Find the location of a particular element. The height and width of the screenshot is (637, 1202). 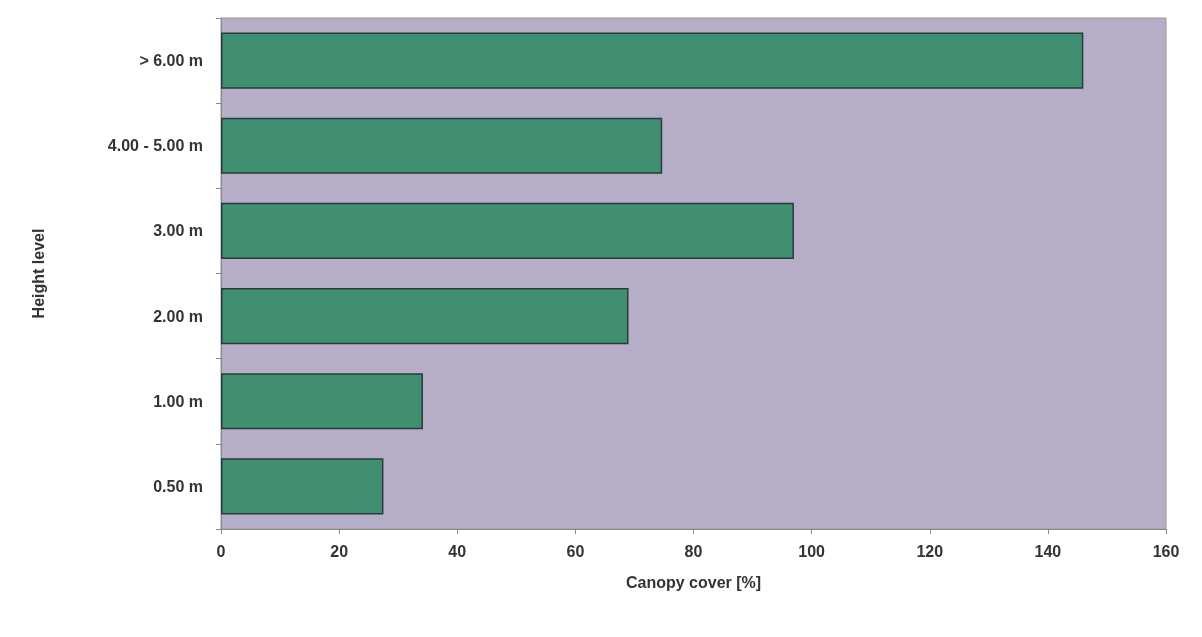

x-tick-label: 60 is located at coordinates (575, 551).